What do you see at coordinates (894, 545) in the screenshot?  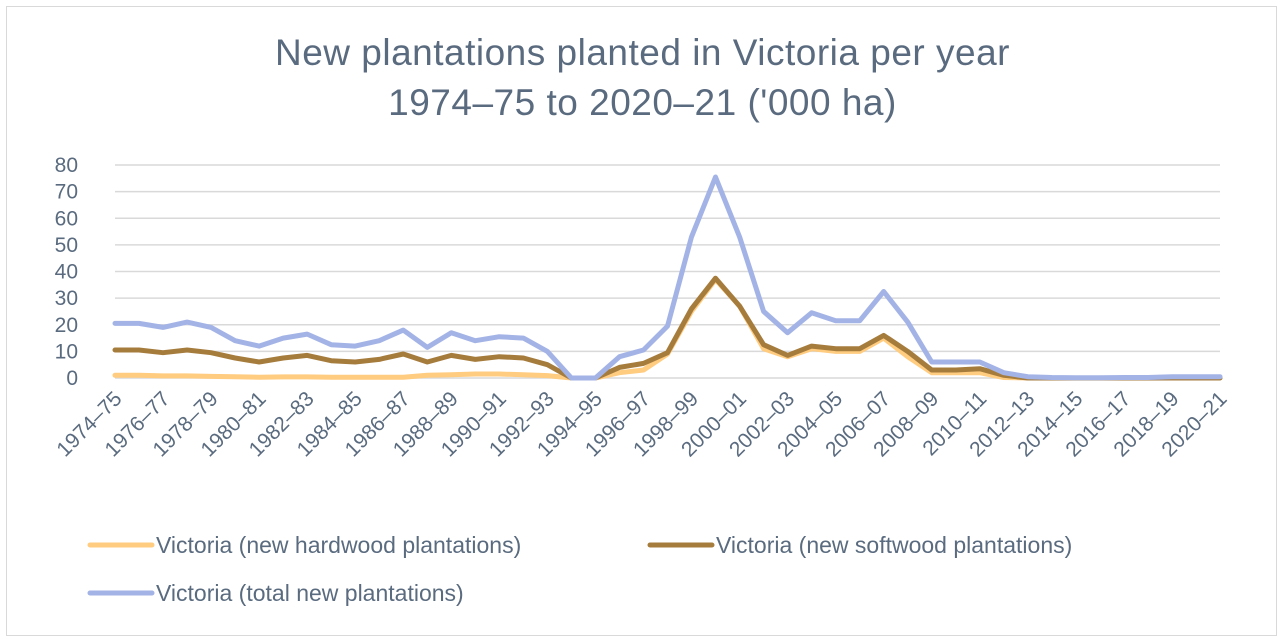 I see `legend-label: Victoria (new softwood plantations)` at bounding box center [894, 545].